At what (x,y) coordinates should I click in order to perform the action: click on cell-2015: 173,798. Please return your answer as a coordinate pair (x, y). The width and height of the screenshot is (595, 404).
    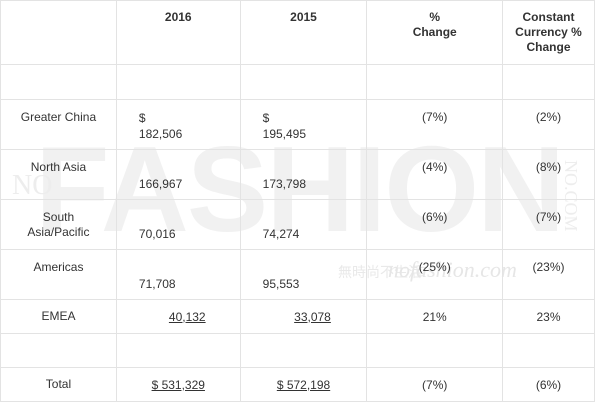
    Looking at the image, I should click on (303, 174).